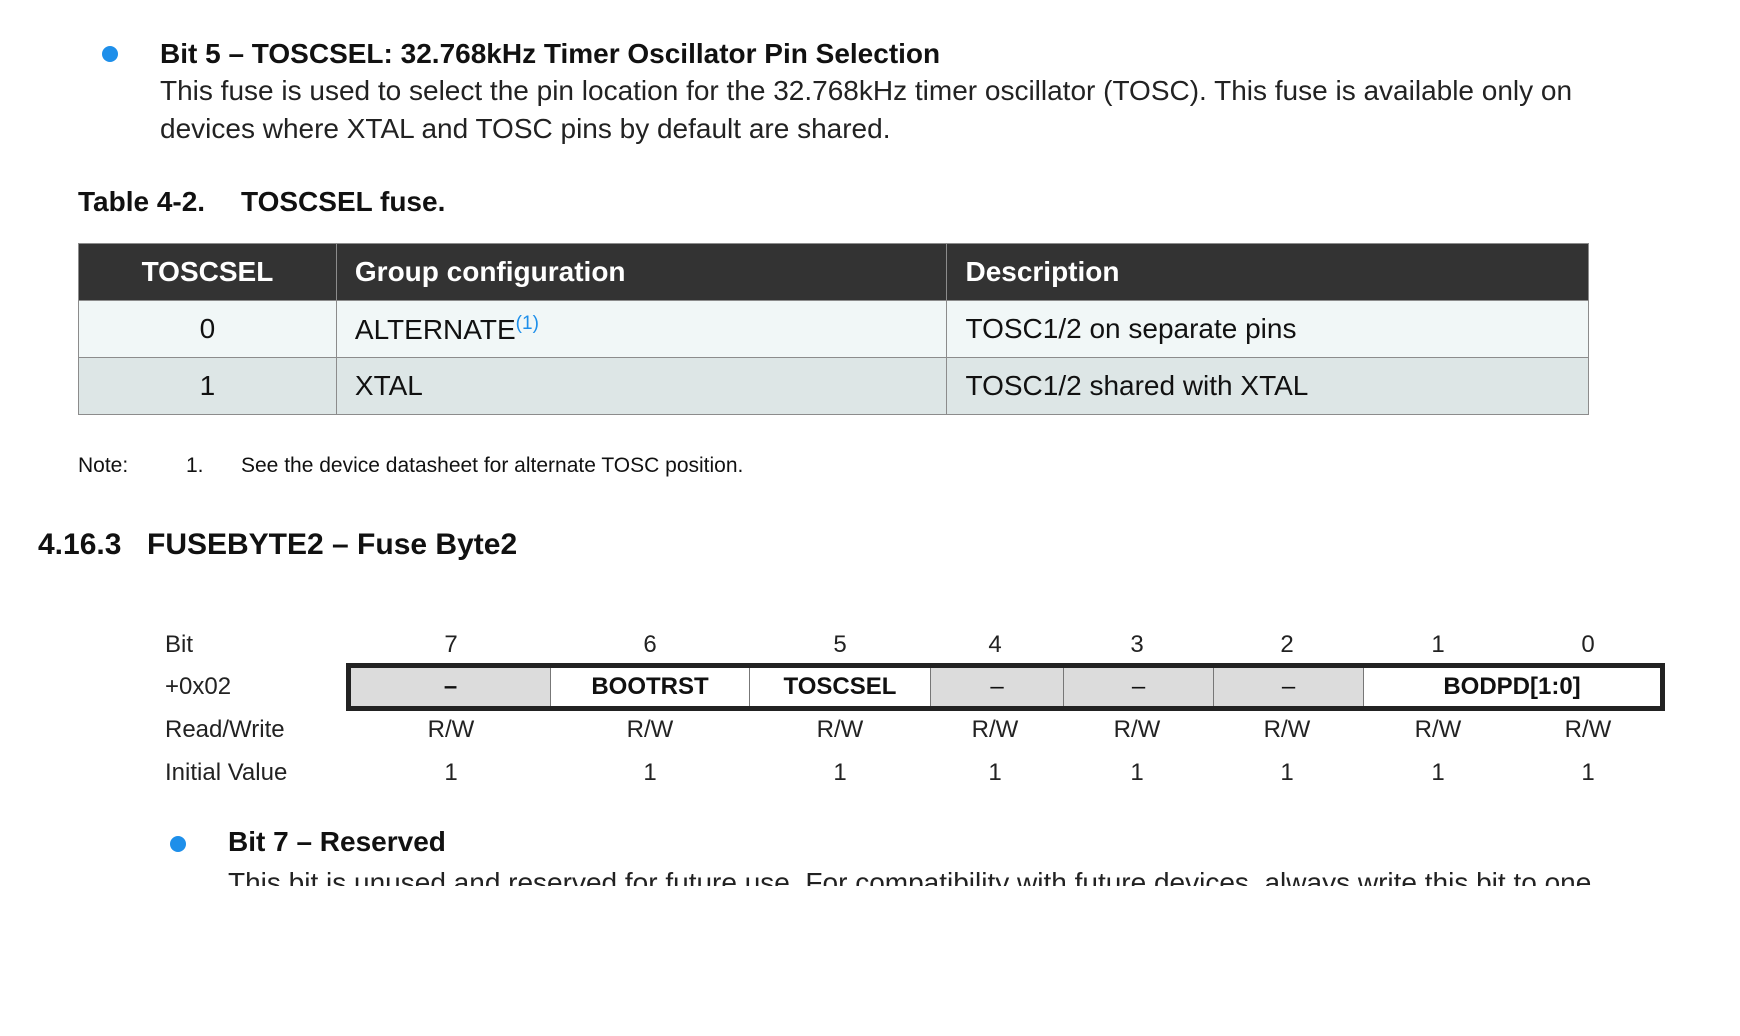  I want to click on table-row: 1 XTAL TOSC1/2 shared with XTAL, so click(833, 386).